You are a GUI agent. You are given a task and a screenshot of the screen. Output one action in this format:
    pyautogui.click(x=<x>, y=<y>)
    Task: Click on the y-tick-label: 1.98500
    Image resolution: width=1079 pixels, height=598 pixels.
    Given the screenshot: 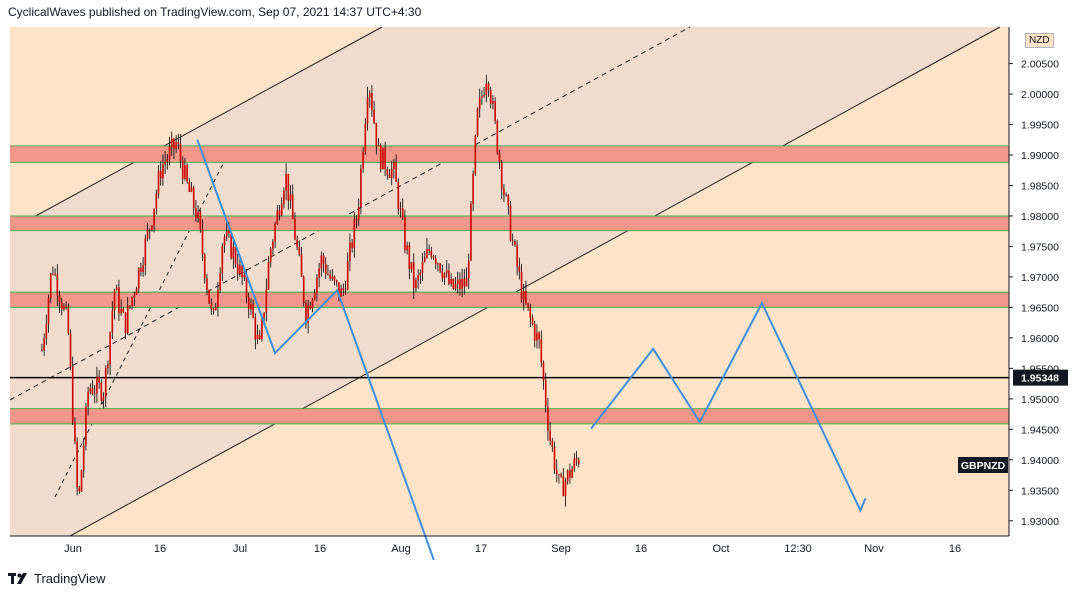 What is the action you would take?
    pyautogui.click(x=1040, y=186)
    